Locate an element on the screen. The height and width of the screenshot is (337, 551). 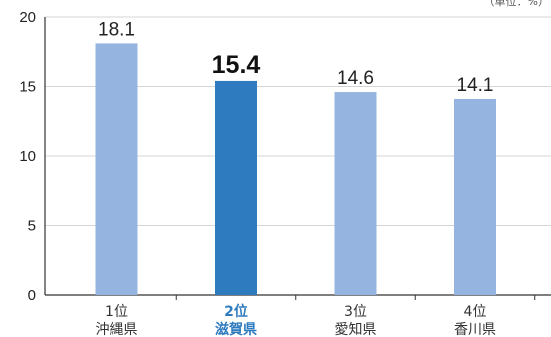
category-name-label: 香川県 is located at coordinates (475, 329).